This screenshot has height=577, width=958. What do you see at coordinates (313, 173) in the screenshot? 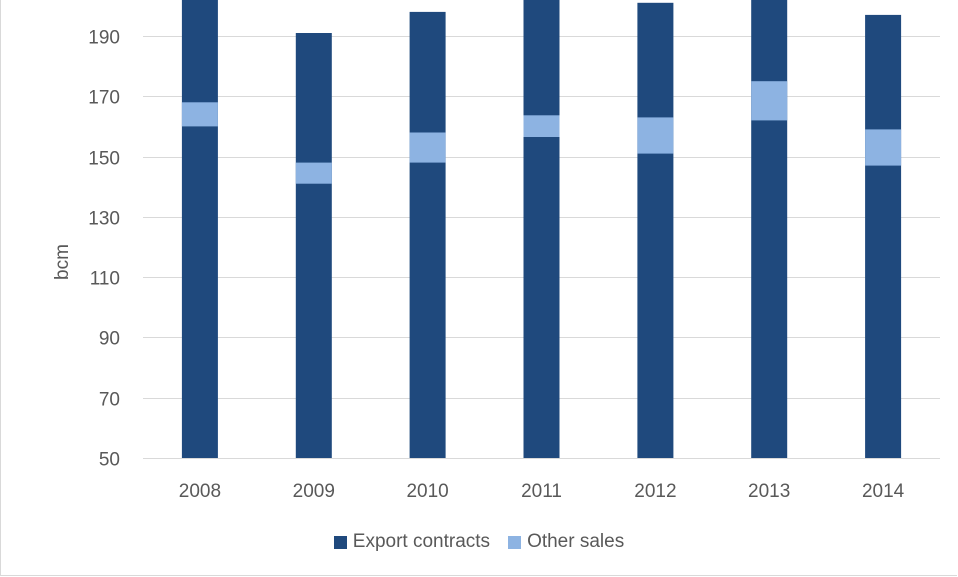
I see `bar-other-sales-2009` at bounding box center [313, 173].